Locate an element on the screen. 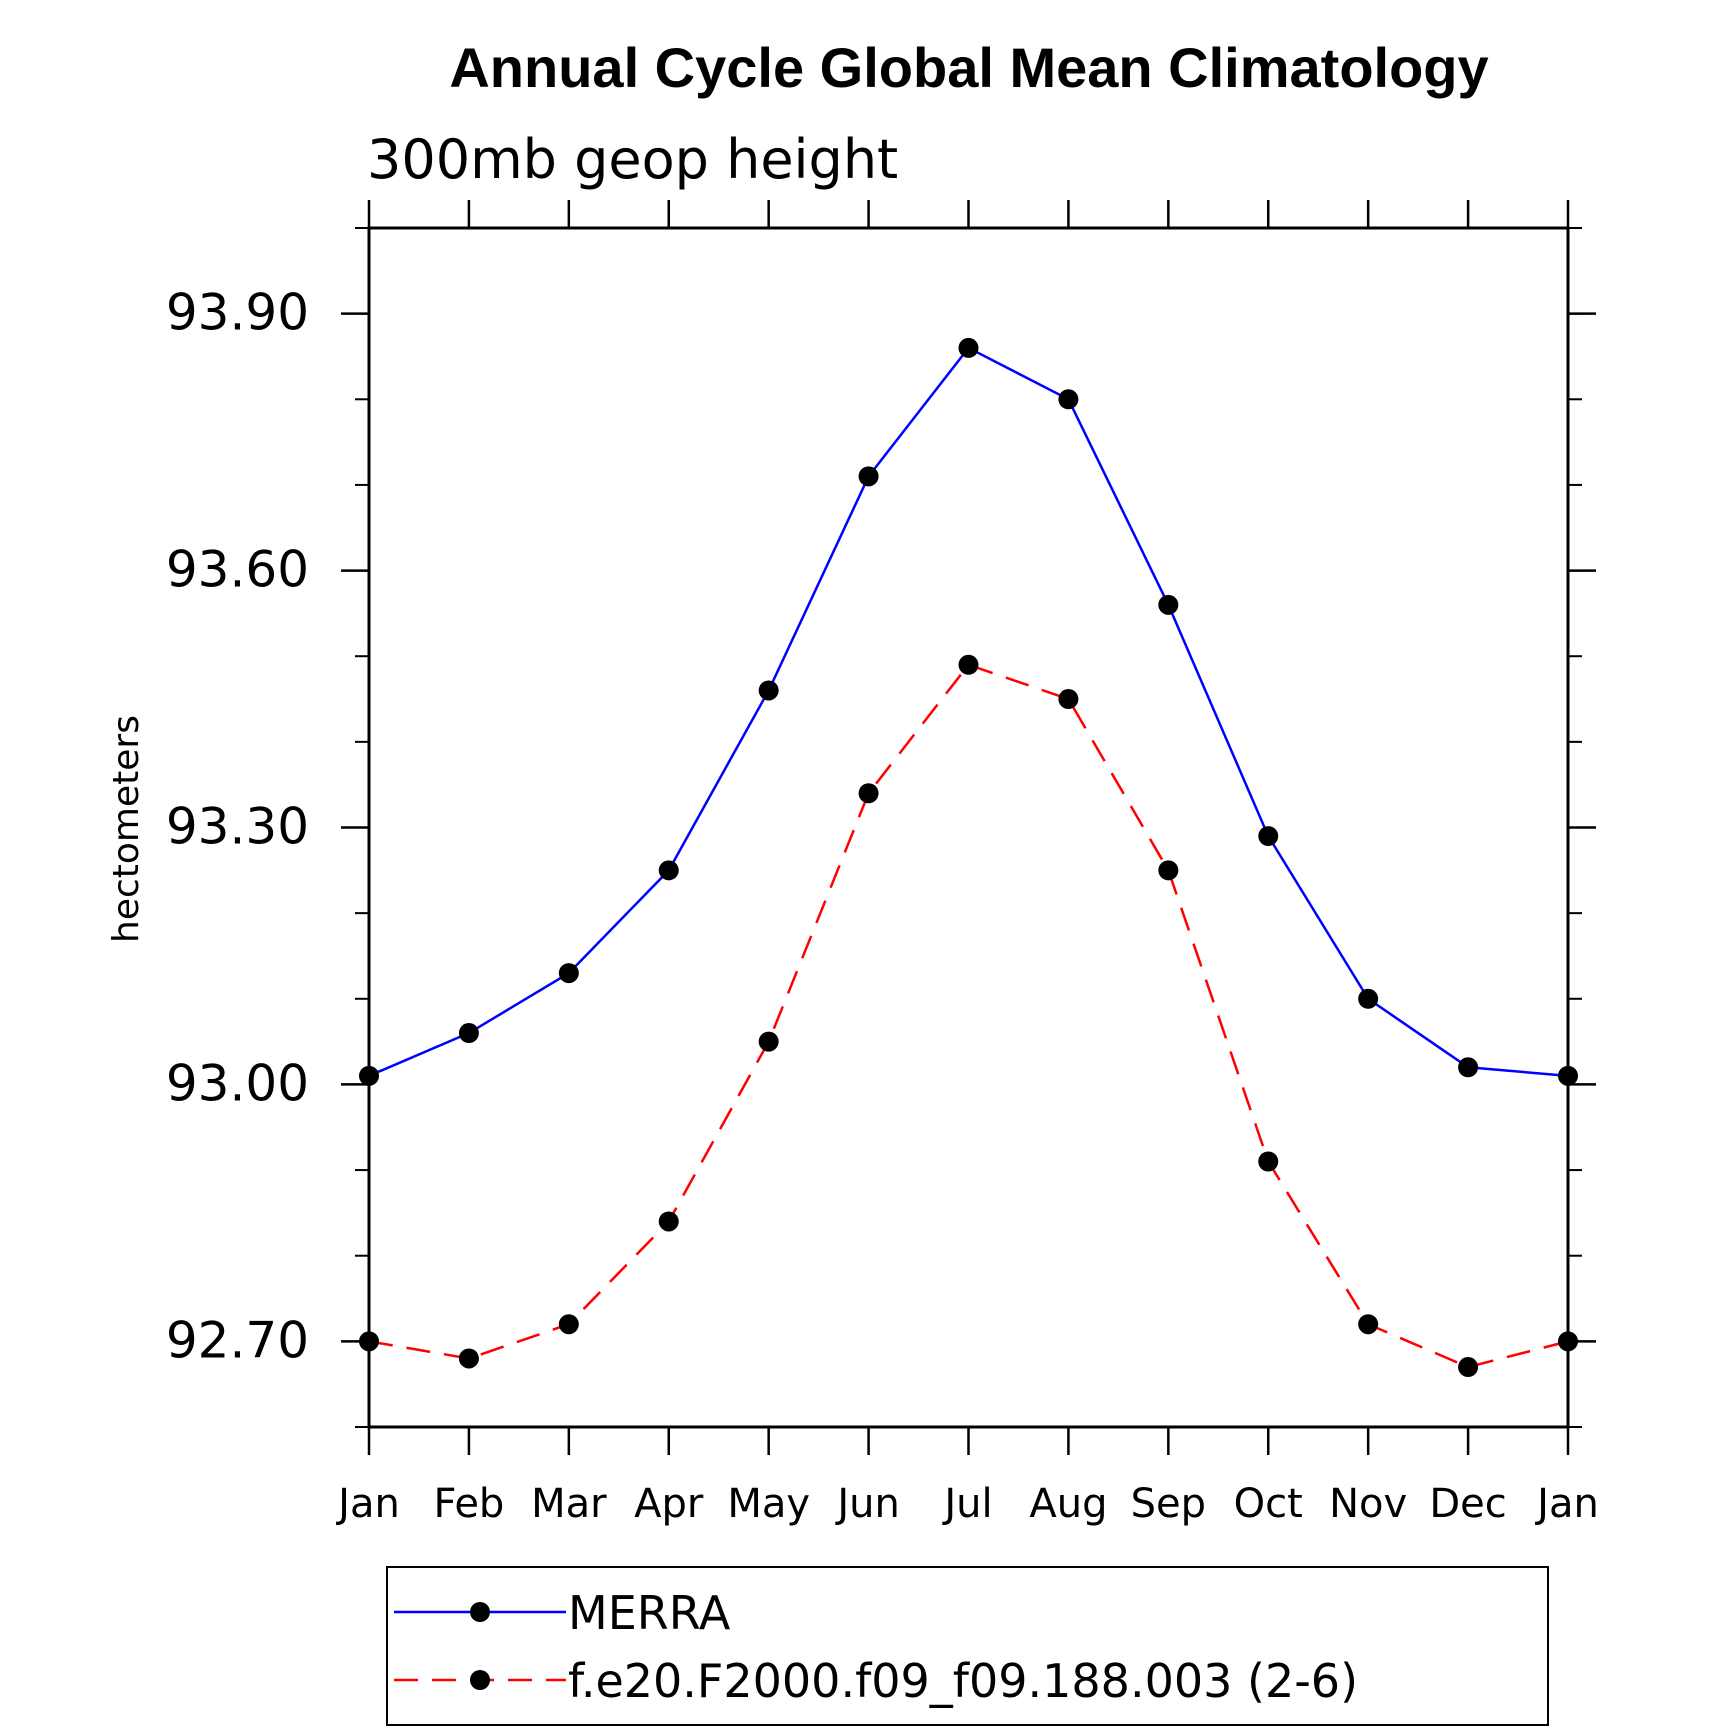  legend-label-merra: MERRA is located at coordinates (649, 1613).